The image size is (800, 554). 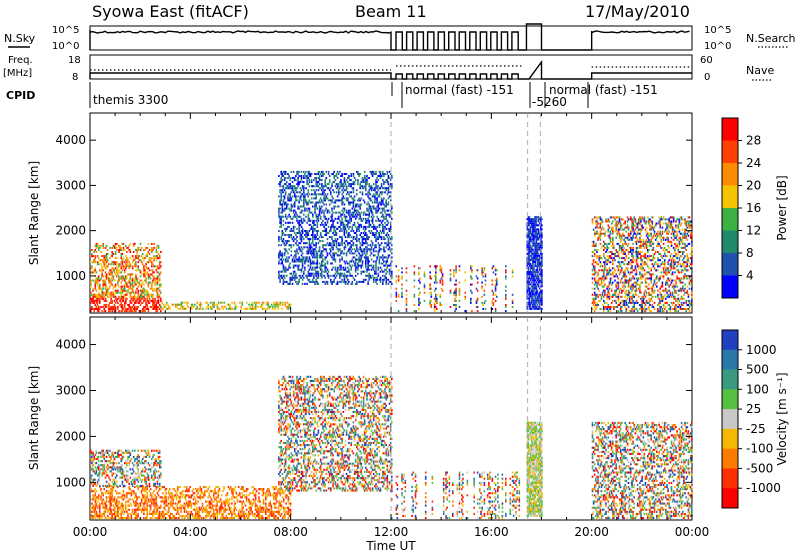 I want to click on nave-tick-bottom: 0, so click(x=707, y=77).